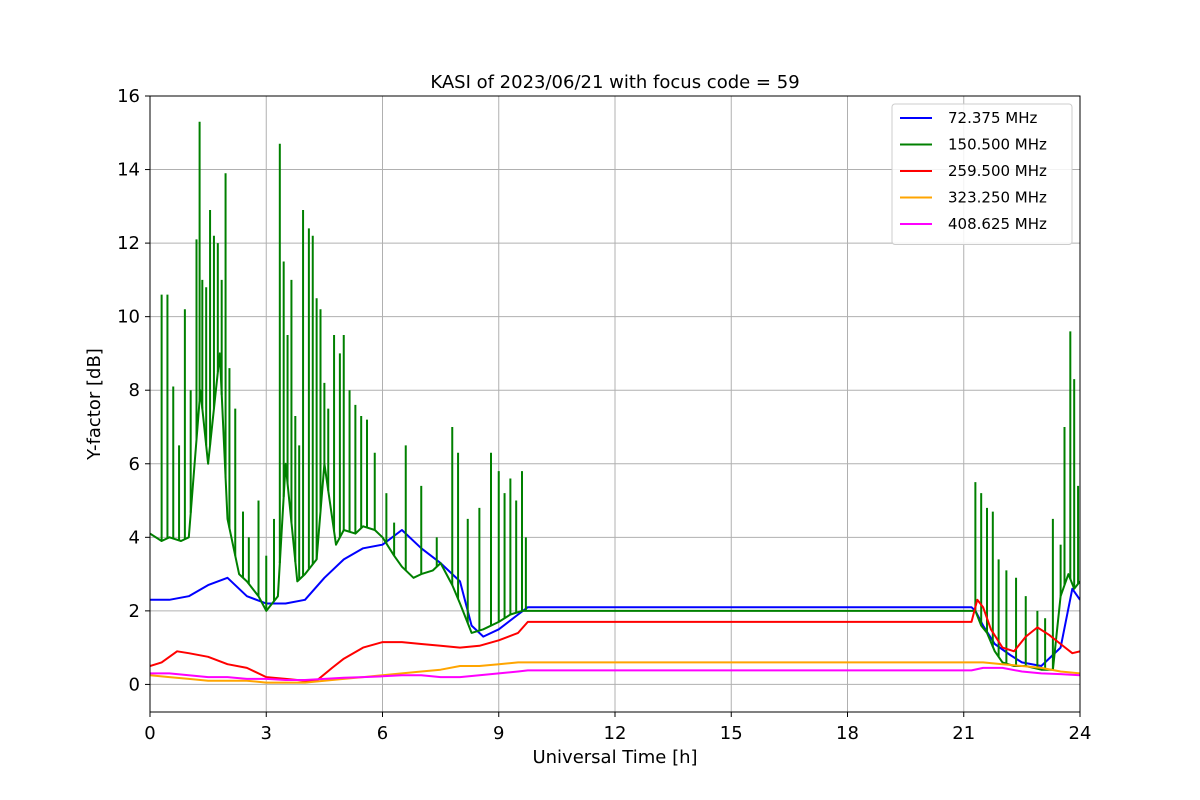  What do you see at coordinates (614, 82) in the screenshot?
I see `chart-title: KASI of 2023/06/21 with focus code = 59` at bounding box center [614, 82].